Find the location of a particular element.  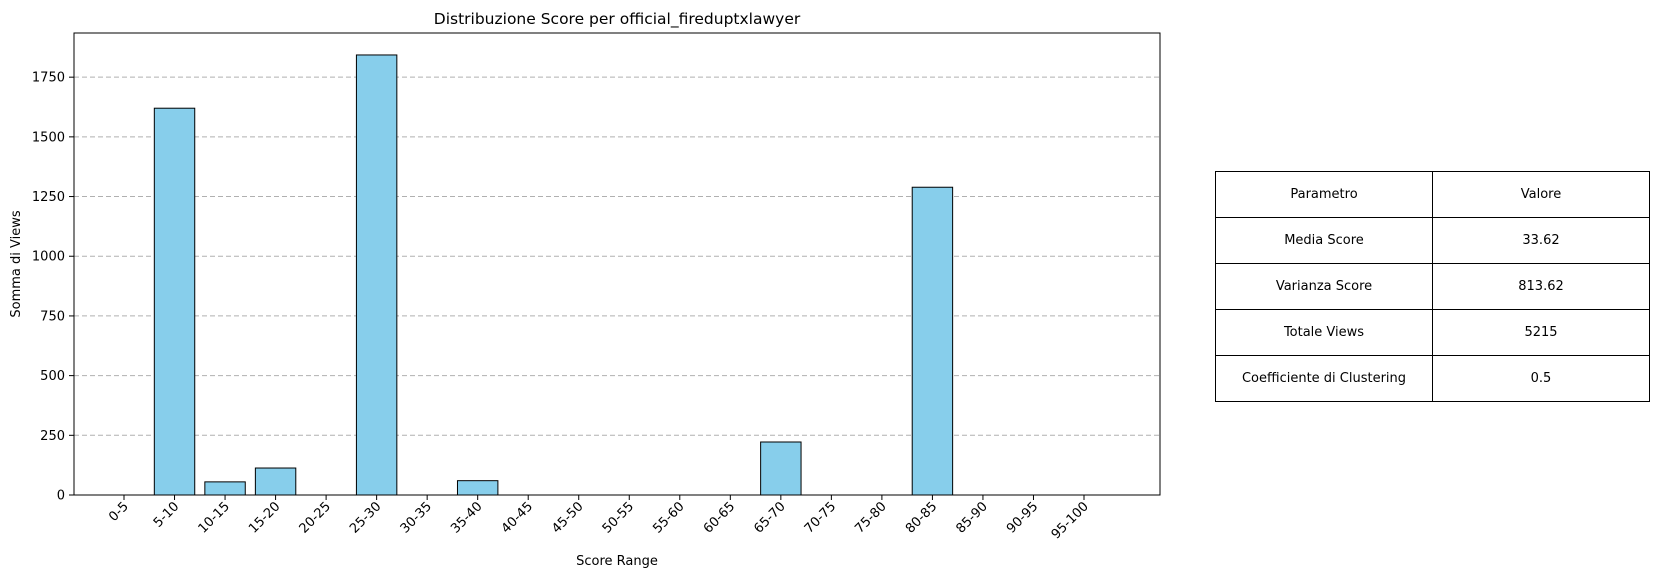

table-cell: Varianza Score is located at coordinates (1324, 286).